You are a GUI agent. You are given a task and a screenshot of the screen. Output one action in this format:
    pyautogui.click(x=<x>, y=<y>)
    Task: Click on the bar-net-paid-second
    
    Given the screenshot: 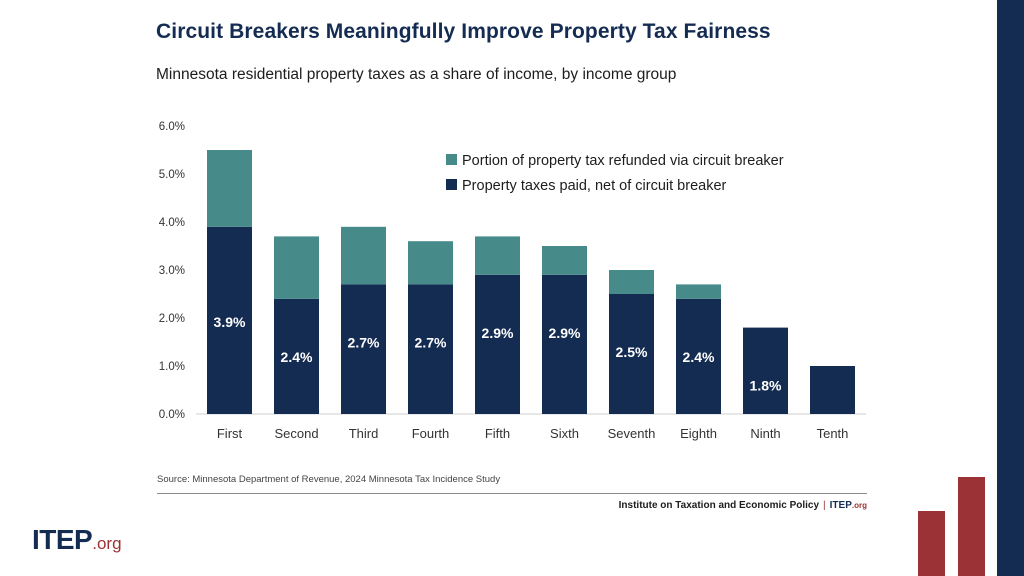 What is the action you would take?
    pyautogui.click(x=296, y=356)
    